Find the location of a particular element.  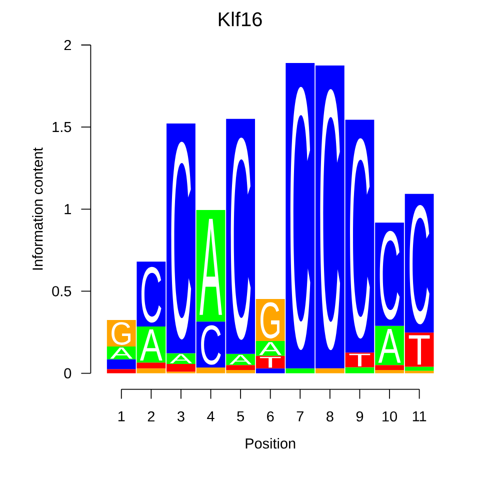

x-tick-label: 6 is located at coordinates (270, 416).